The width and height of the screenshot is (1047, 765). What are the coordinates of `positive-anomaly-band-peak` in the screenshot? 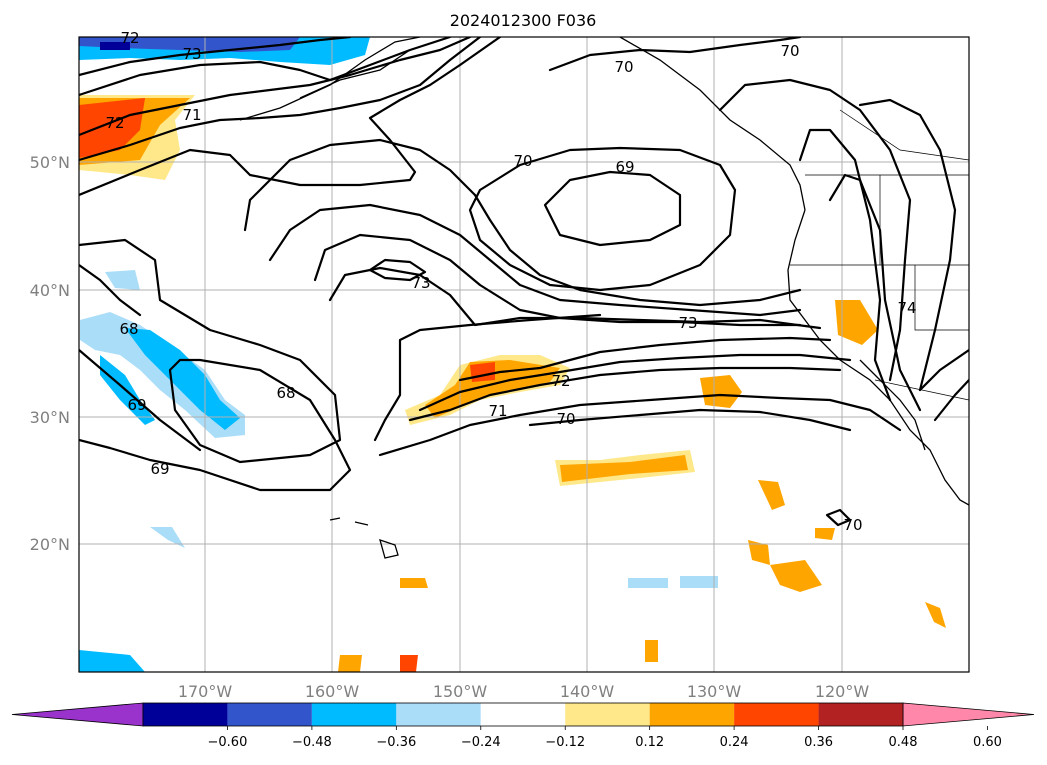 It's located at (482, 372).